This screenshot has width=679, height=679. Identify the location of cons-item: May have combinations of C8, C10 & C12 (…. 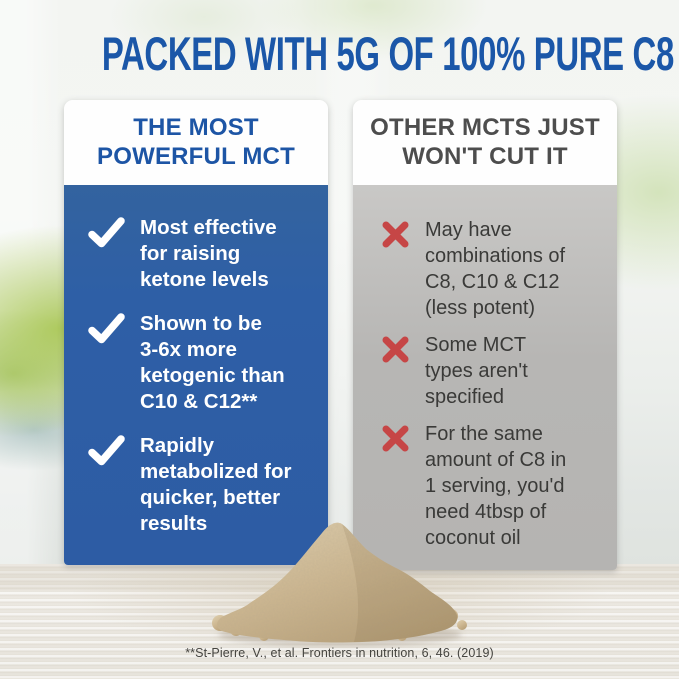
(491, 269).